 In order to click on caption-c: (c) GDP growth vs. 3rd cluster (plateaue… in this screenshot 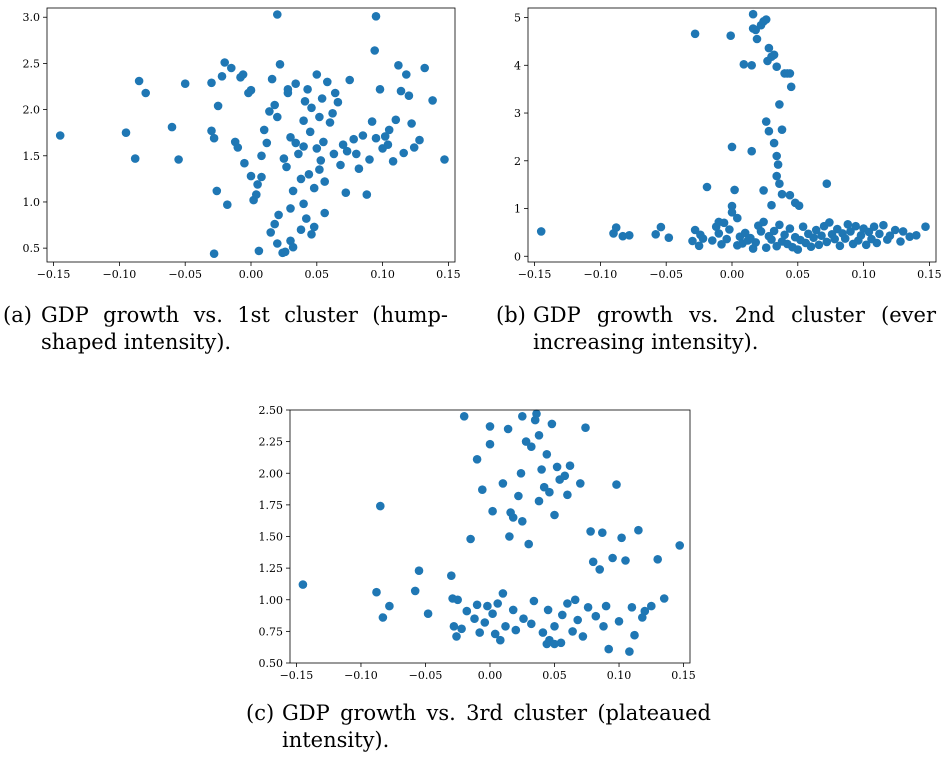, I will do `click(478, 730)`.